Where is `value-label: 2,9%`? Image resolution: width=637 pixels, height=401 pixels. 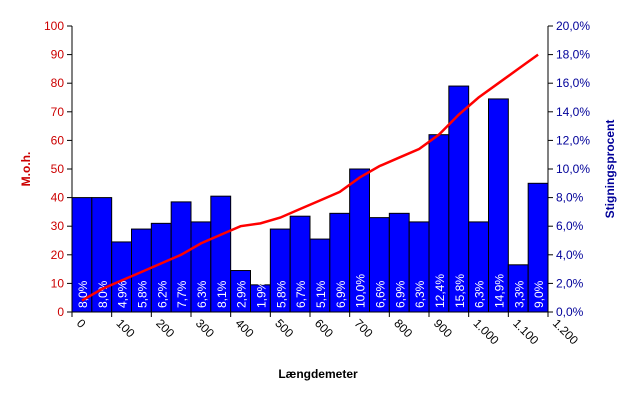 value-label: 2,9% is located at coordinates (242, 294).